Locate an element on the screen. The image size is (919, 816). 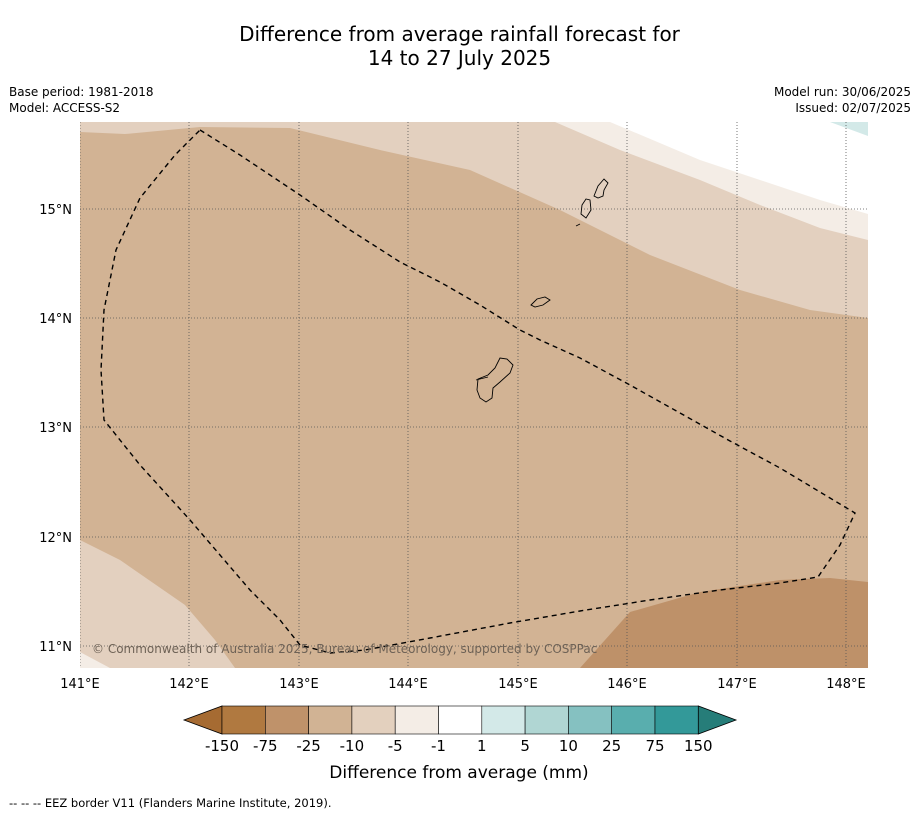
colorbar-tick-label: -10 is located at coordinates (352, 746).